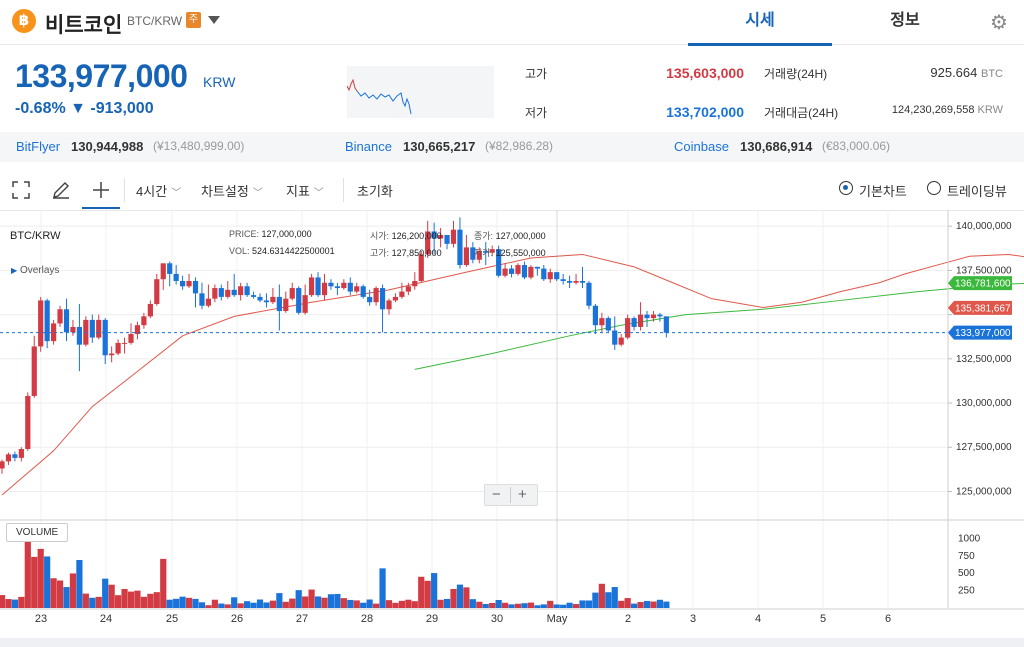  Describe the element at coordinates (999, 23) in the screenshot. I see `gear-icon: ⚙` at that location.